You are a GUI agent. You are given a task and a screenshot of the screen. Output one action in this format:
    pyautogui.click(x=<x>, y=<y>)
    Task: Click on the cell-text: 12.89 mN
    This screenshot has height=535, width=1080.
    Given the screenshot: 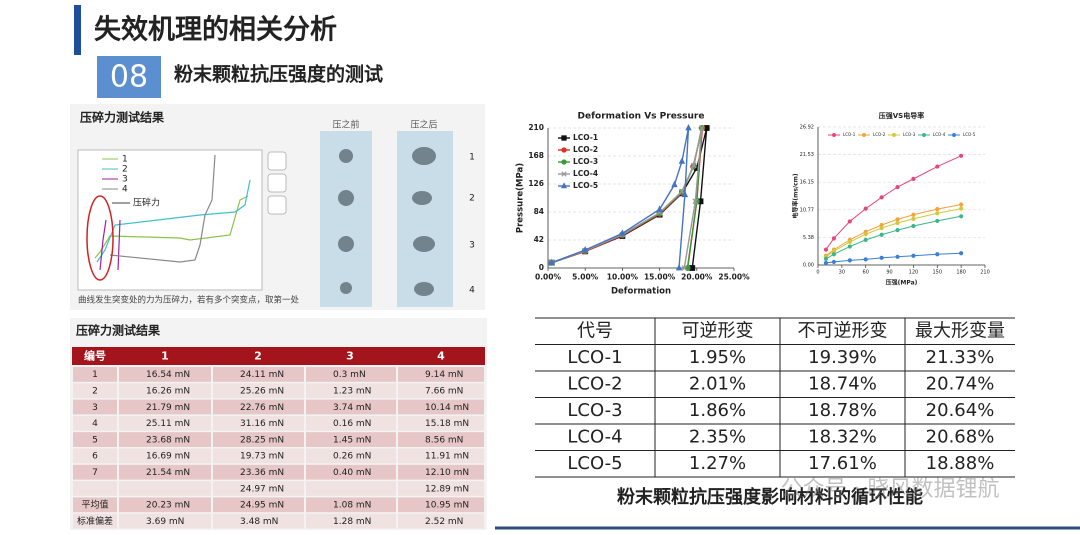 What is the action you would take?
    pyautogui.click(x=447, y=489)
    